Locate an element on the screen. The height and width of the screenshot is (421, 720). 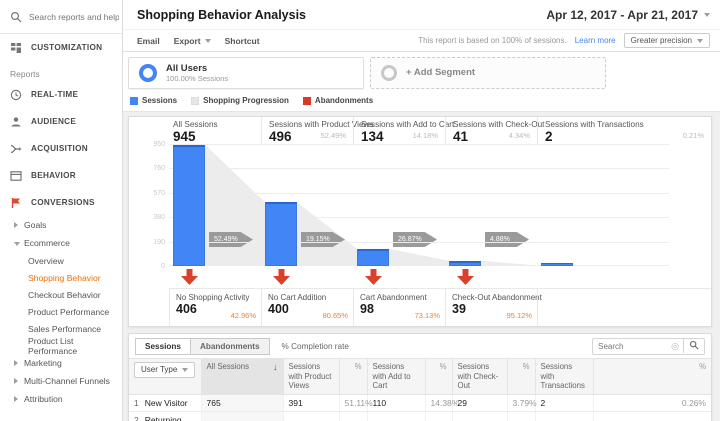
row-label: New Visitor is located at coordinates (166, 403).